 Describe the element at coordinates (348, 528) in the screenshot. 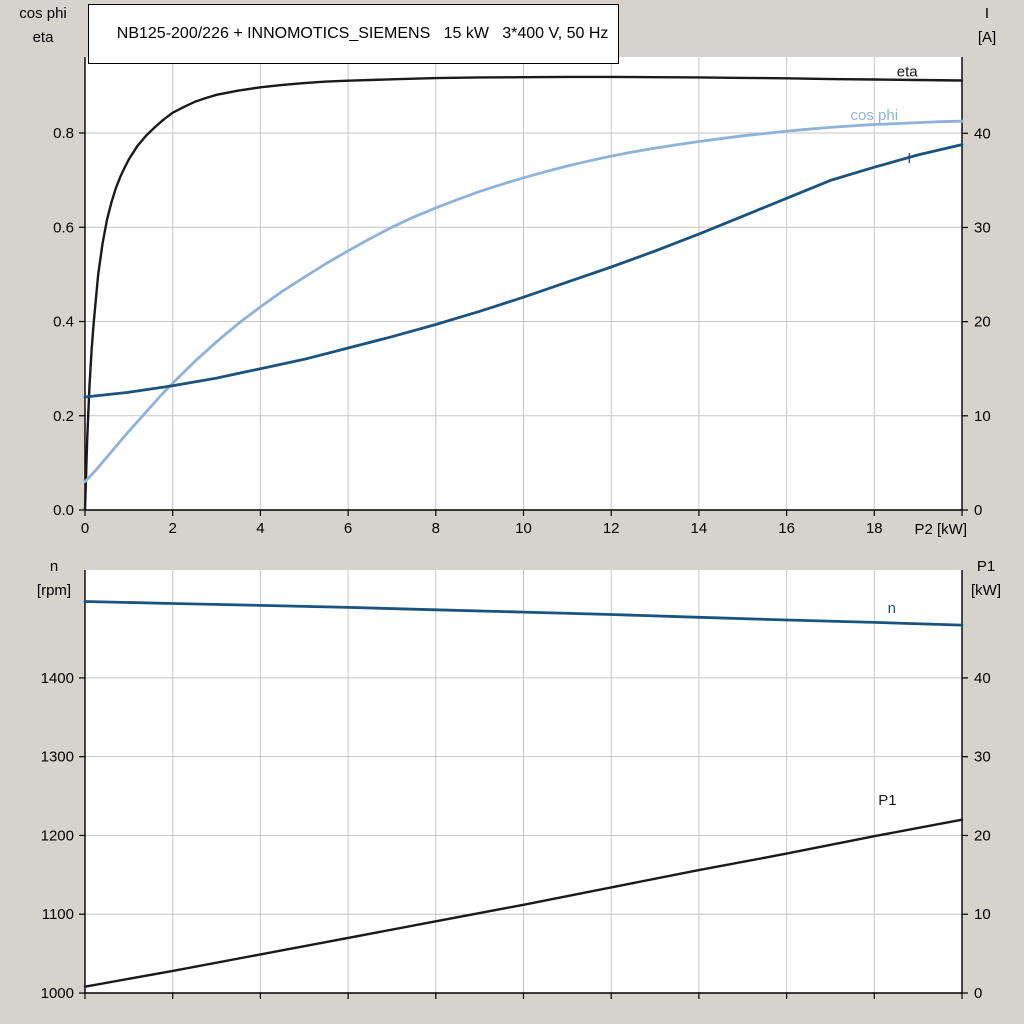

I see `x-tick-label: 6` at that location.